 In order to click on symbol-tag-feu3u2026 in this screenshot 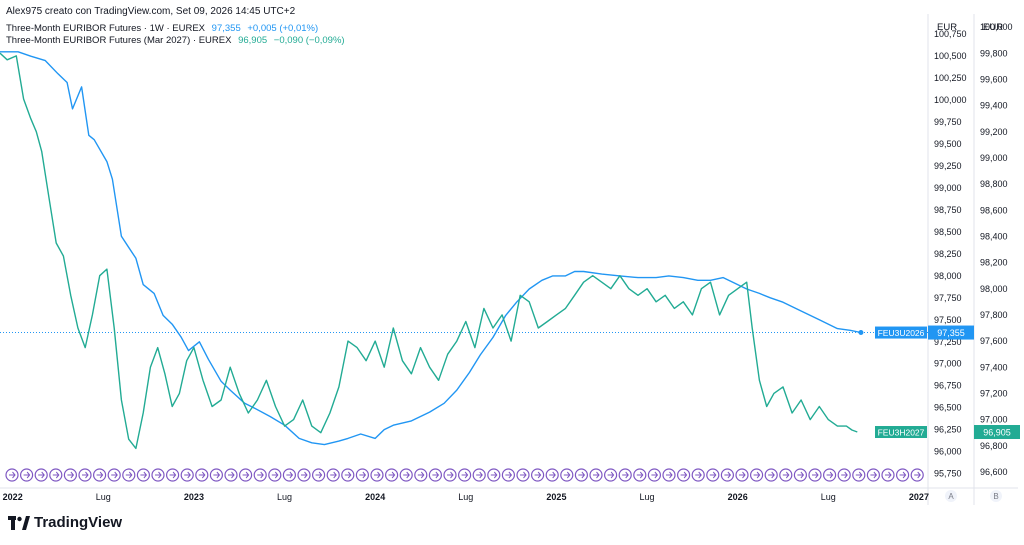, I will do `click(901, 332)`.